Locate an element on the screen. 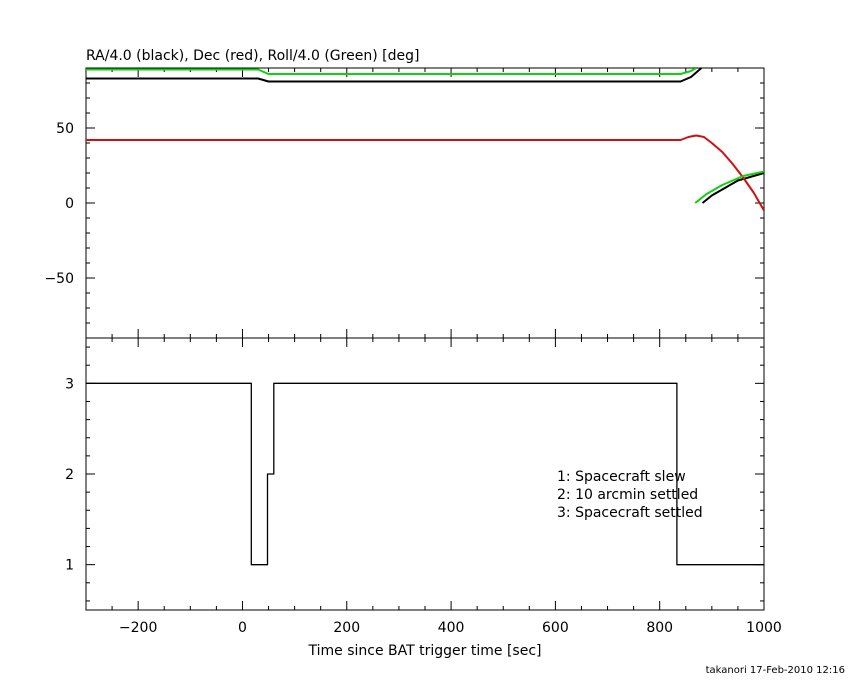  top-y-tick-label: 50 is located at coordinates (65, 129).